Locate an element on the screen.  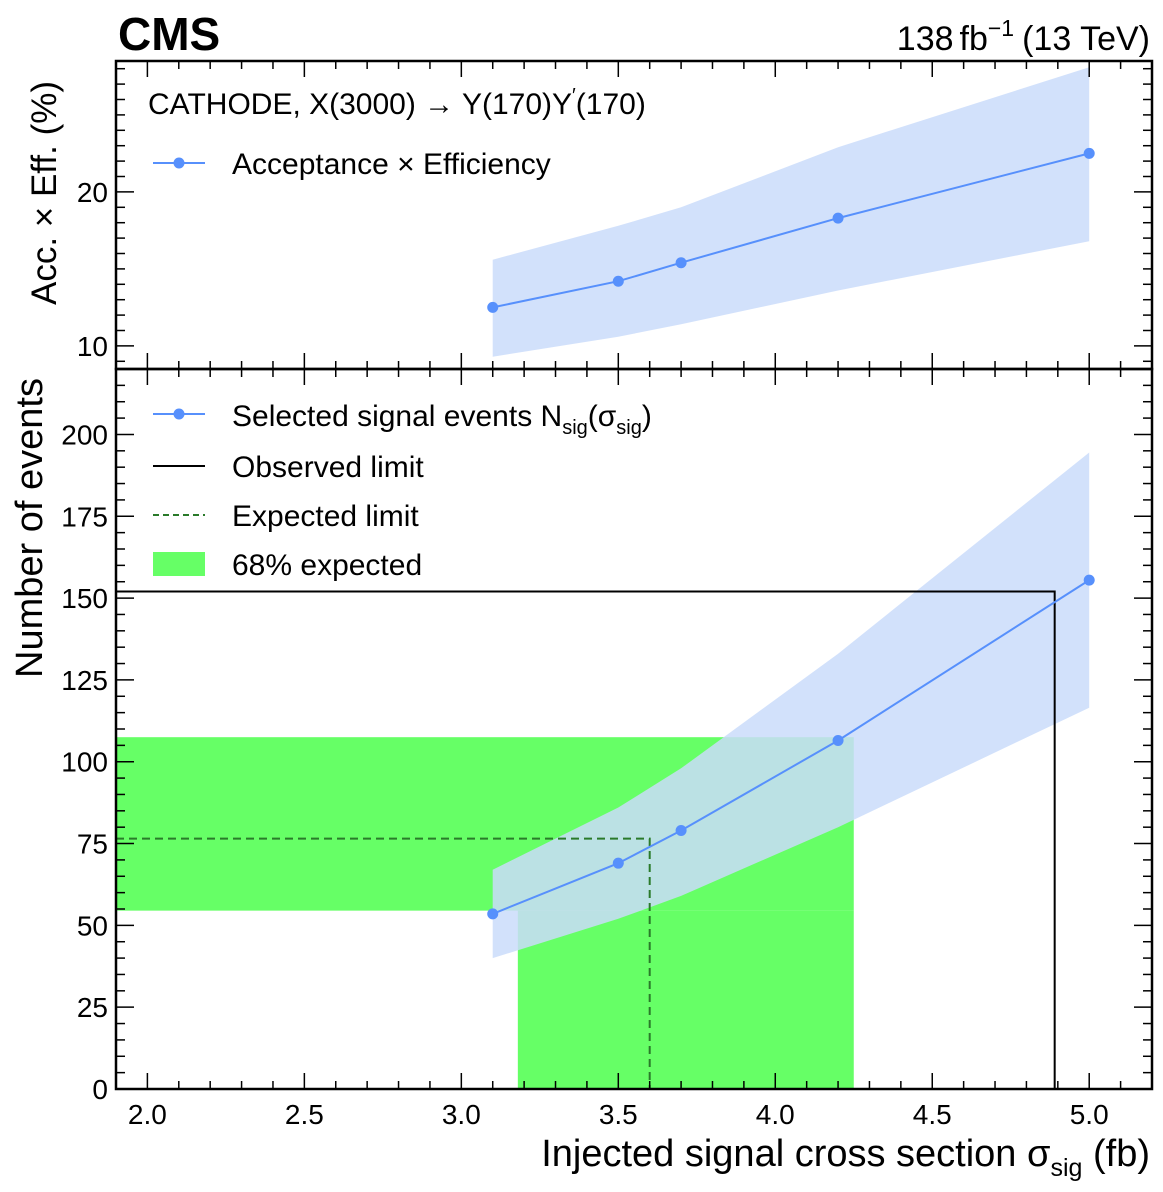
x-tick-label: 4.5 is located at coordinates (932, 1114).